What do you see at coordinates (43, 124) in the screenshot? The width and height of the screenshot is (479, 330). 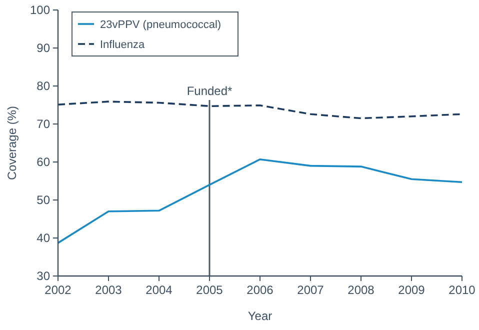 I see `y-tick-label: 70` at bounding box center [43, 124].